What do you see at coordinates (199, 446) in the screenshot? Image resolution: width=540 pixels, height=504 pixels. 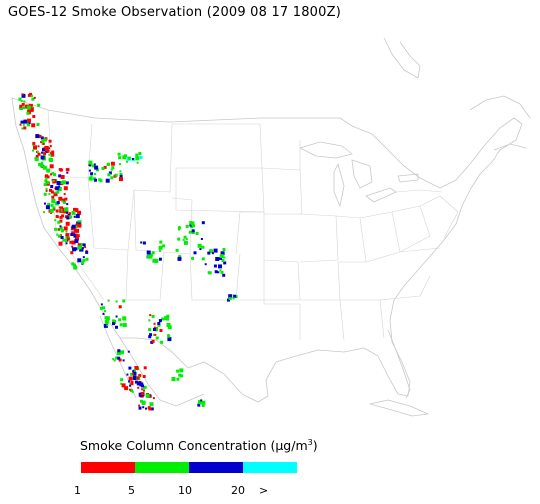 I see `legend-title: Smoke Column Concentration (μg/m3)` at bounding box center [199, 446].